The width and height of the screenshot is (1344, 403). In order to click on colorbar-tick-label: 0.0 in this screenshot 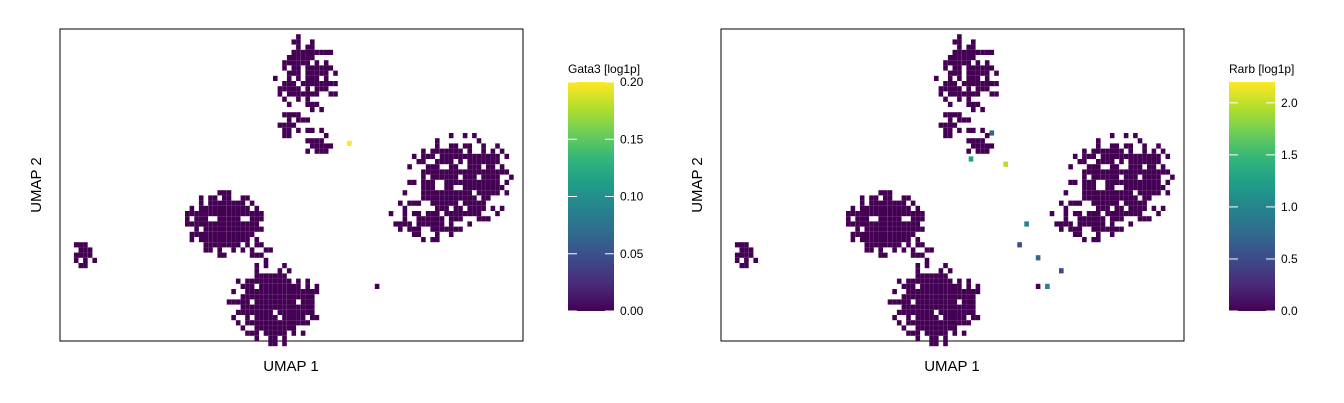, I will do `click(1289, 311)`.